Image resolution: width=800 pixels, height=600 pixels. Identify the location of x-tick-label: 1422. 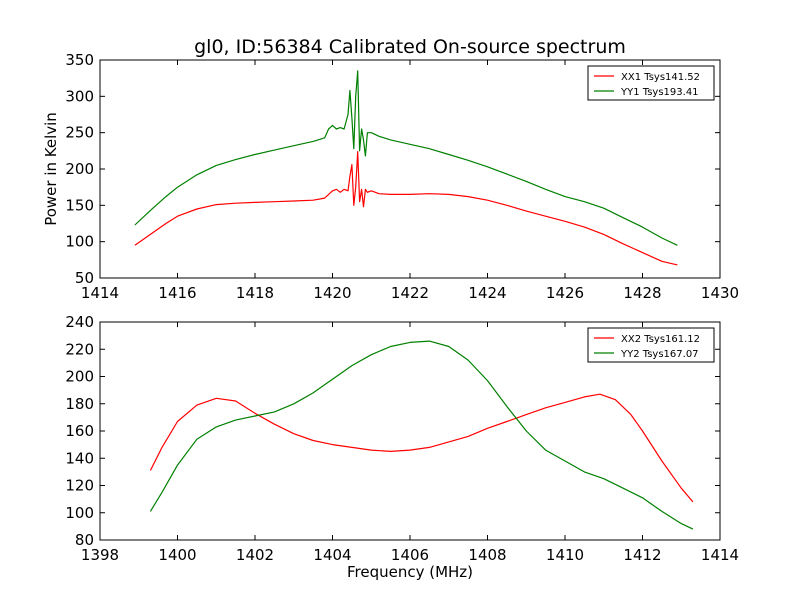
(410, 293).